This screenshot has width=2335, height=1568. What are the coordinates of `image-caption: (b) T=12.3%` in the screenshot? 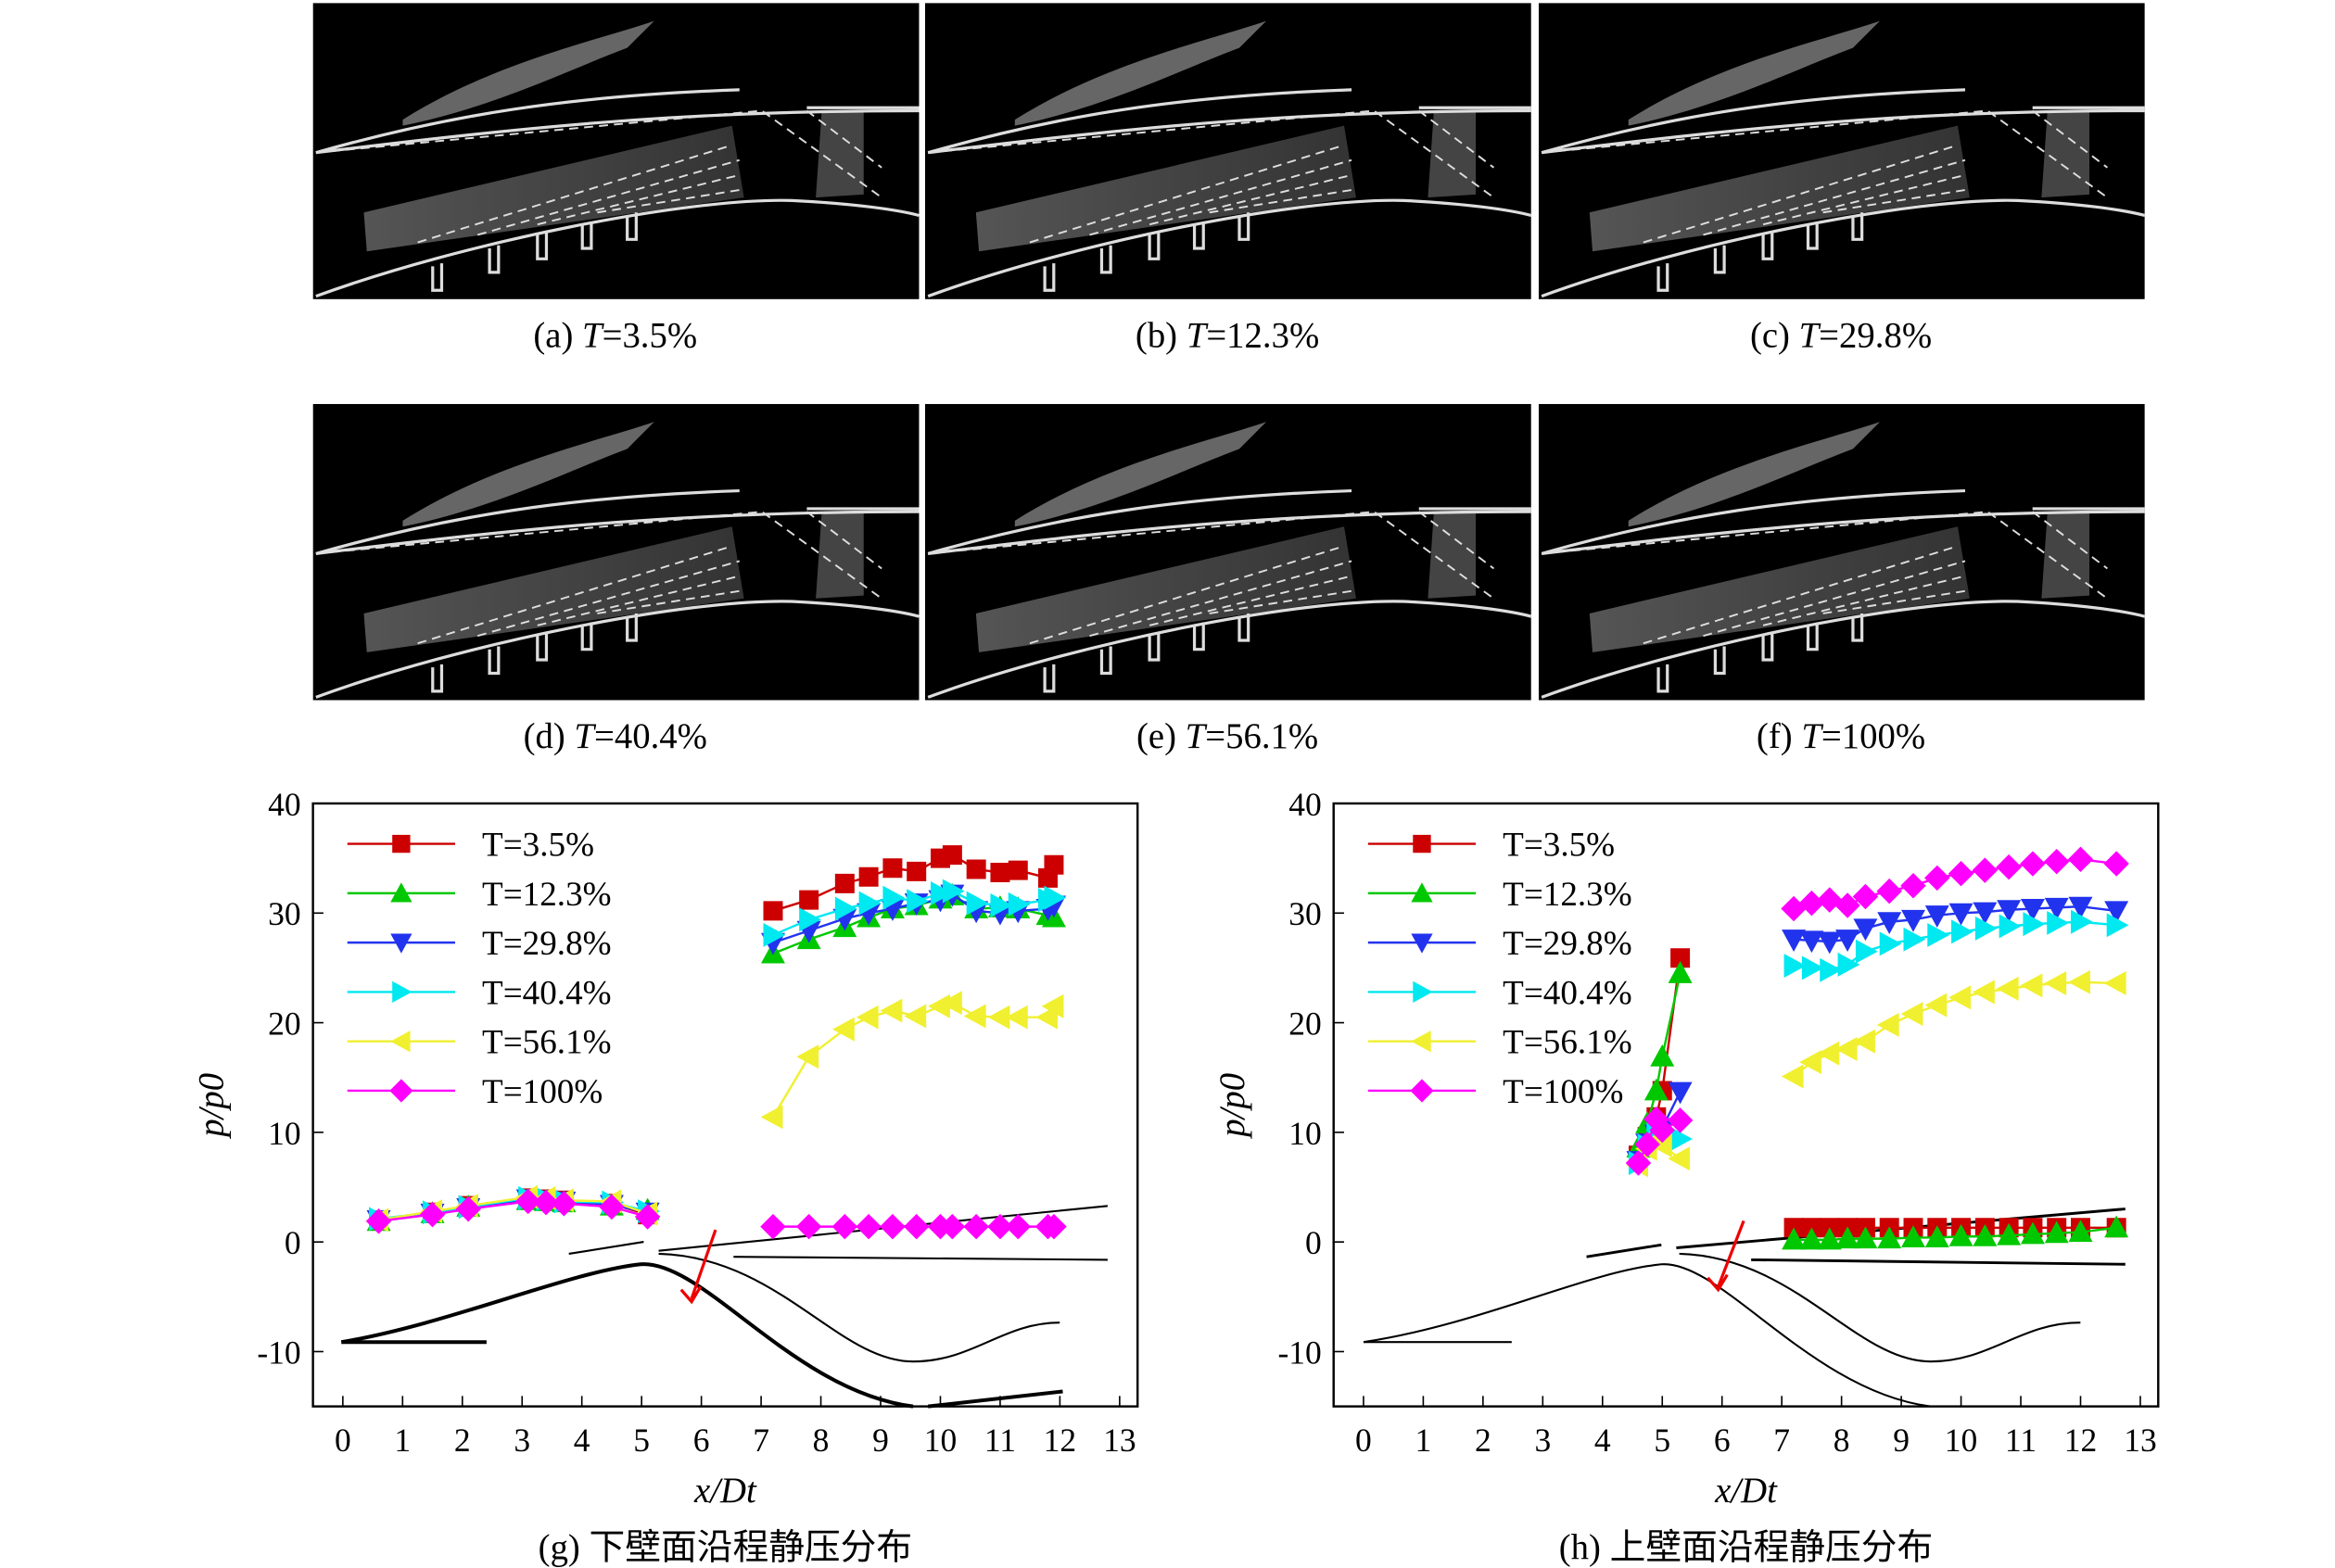 It's located at (1227, 336).